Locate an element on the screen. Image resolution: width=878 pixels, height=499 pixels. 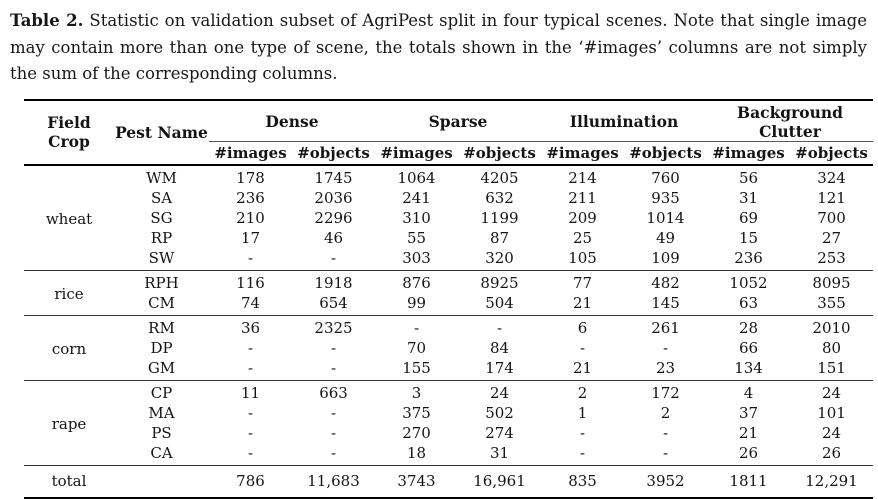
value-cell: 1745 is located at coordinates (333, 177).